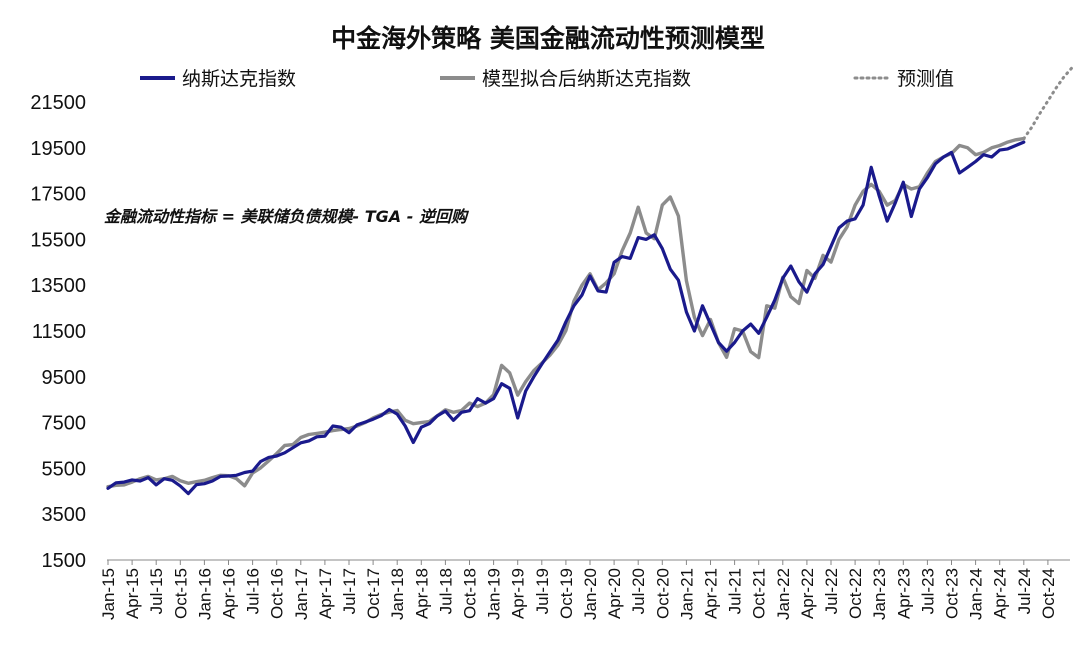 Image resolution: width=1080 pixels, height=652 pixels. Describe the element at coordinates (807, 593) in the screenshot. I see `x-tick-label: Apr-22` at that location.